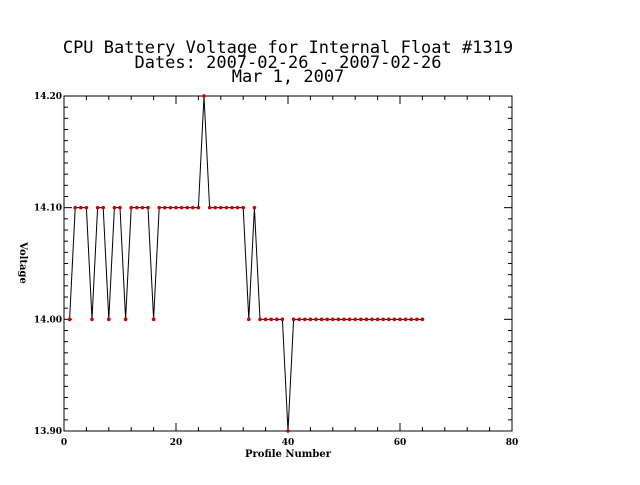 The image size is (640, 485). I want to click on y-tick-label: 14.10, so click(48, 209).